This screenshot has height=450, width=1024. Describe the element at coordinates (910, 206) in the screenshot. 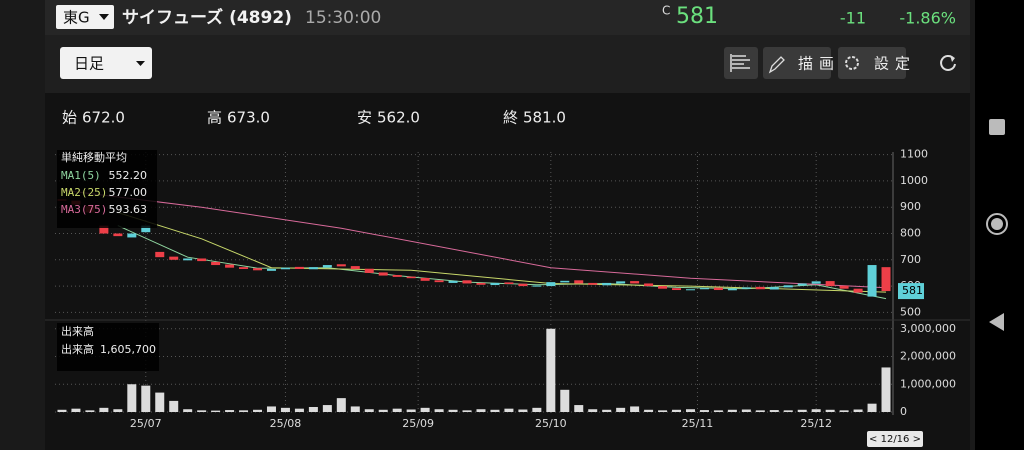

I see `y-tick-label: 900` at that location.